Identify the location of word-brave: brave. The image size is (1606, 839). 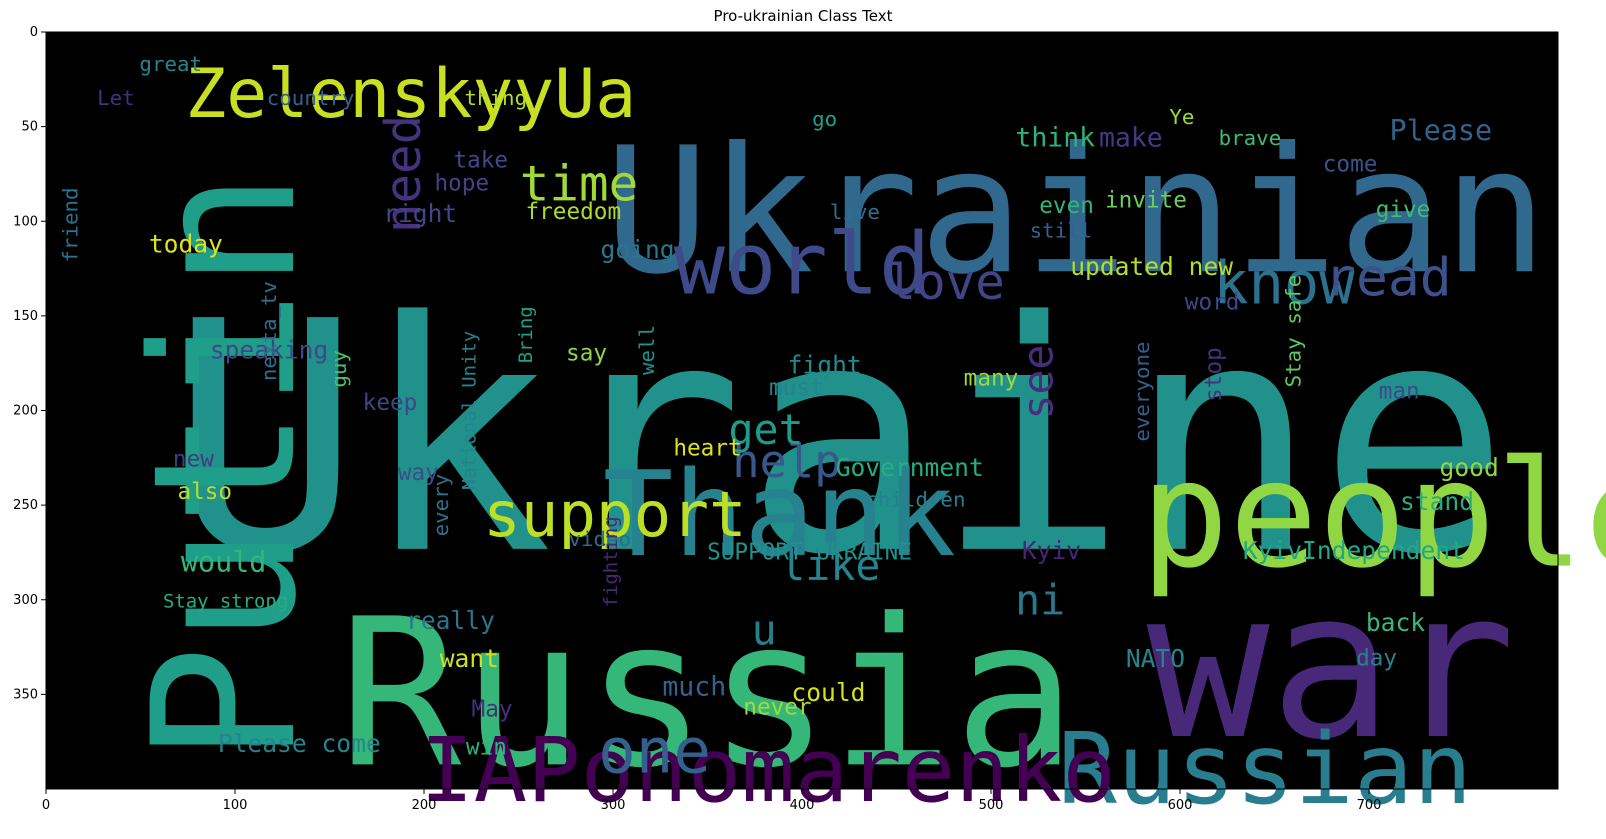
(1250, 138).